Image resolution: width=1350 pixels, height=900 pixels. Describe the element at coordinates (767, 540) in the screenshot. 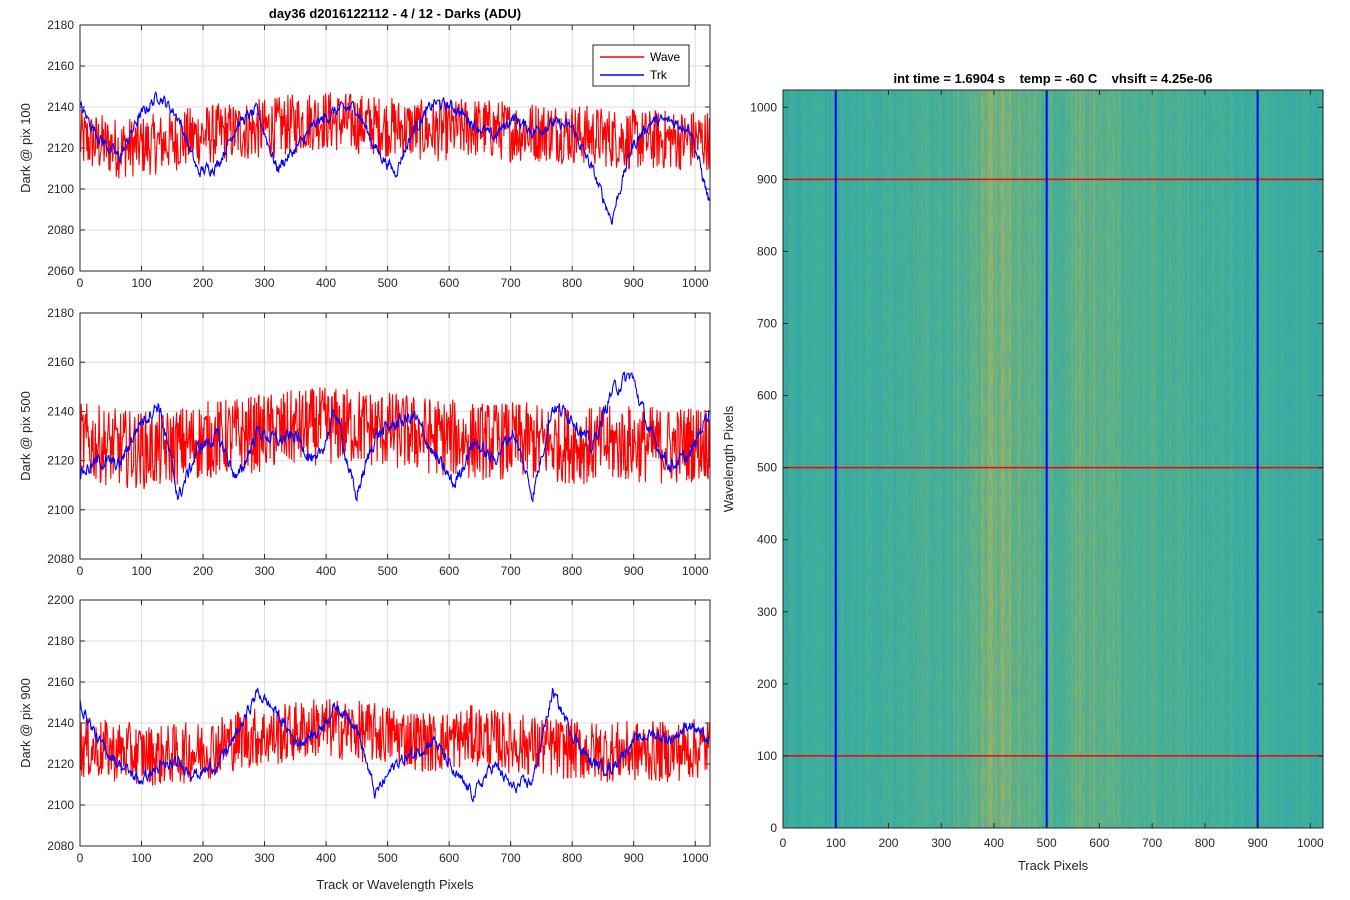

I see `y-tick-label: 400` at that location.